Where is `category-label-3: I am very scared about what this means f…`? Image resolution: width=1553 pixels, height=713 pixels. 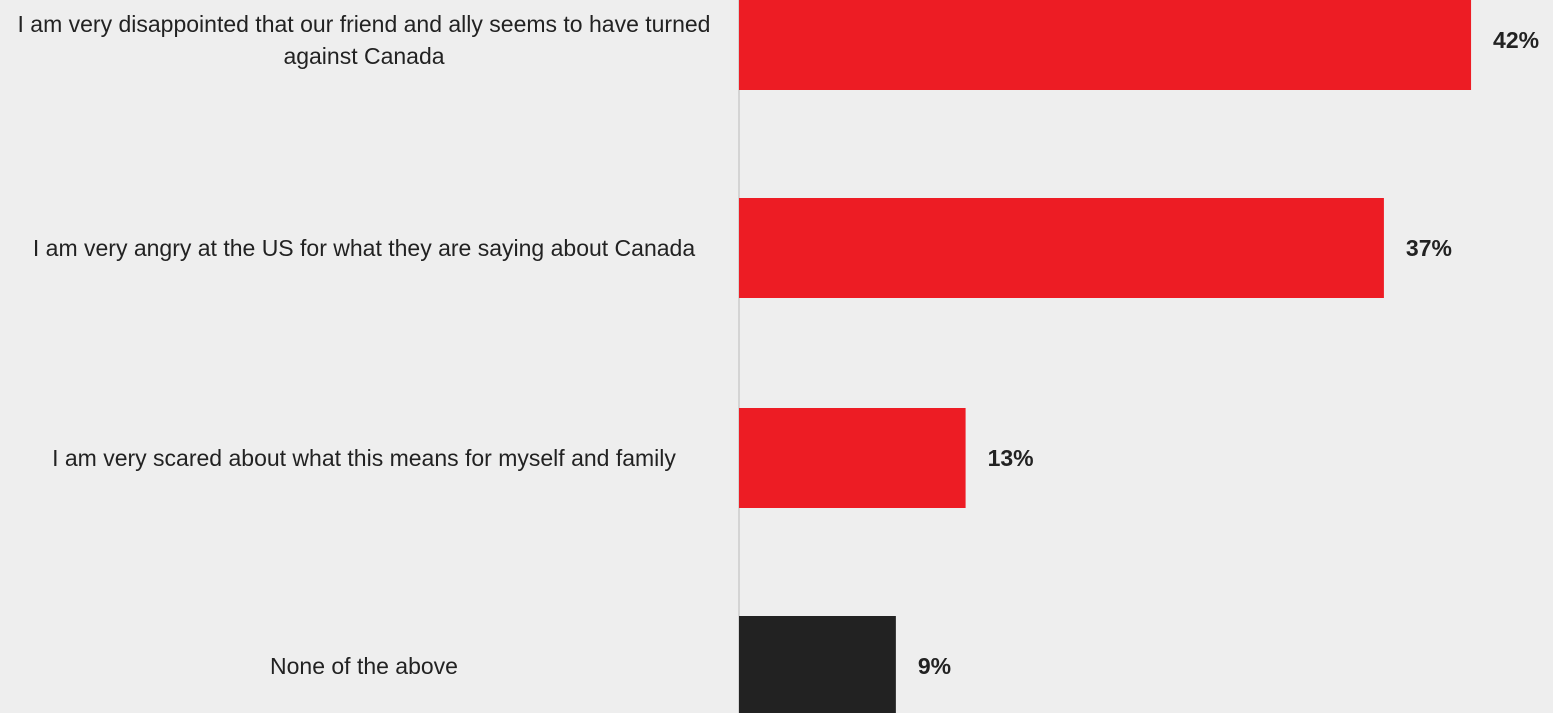 category-label-3: I am very scared about what this means f… is located at coordinates (364, 458).